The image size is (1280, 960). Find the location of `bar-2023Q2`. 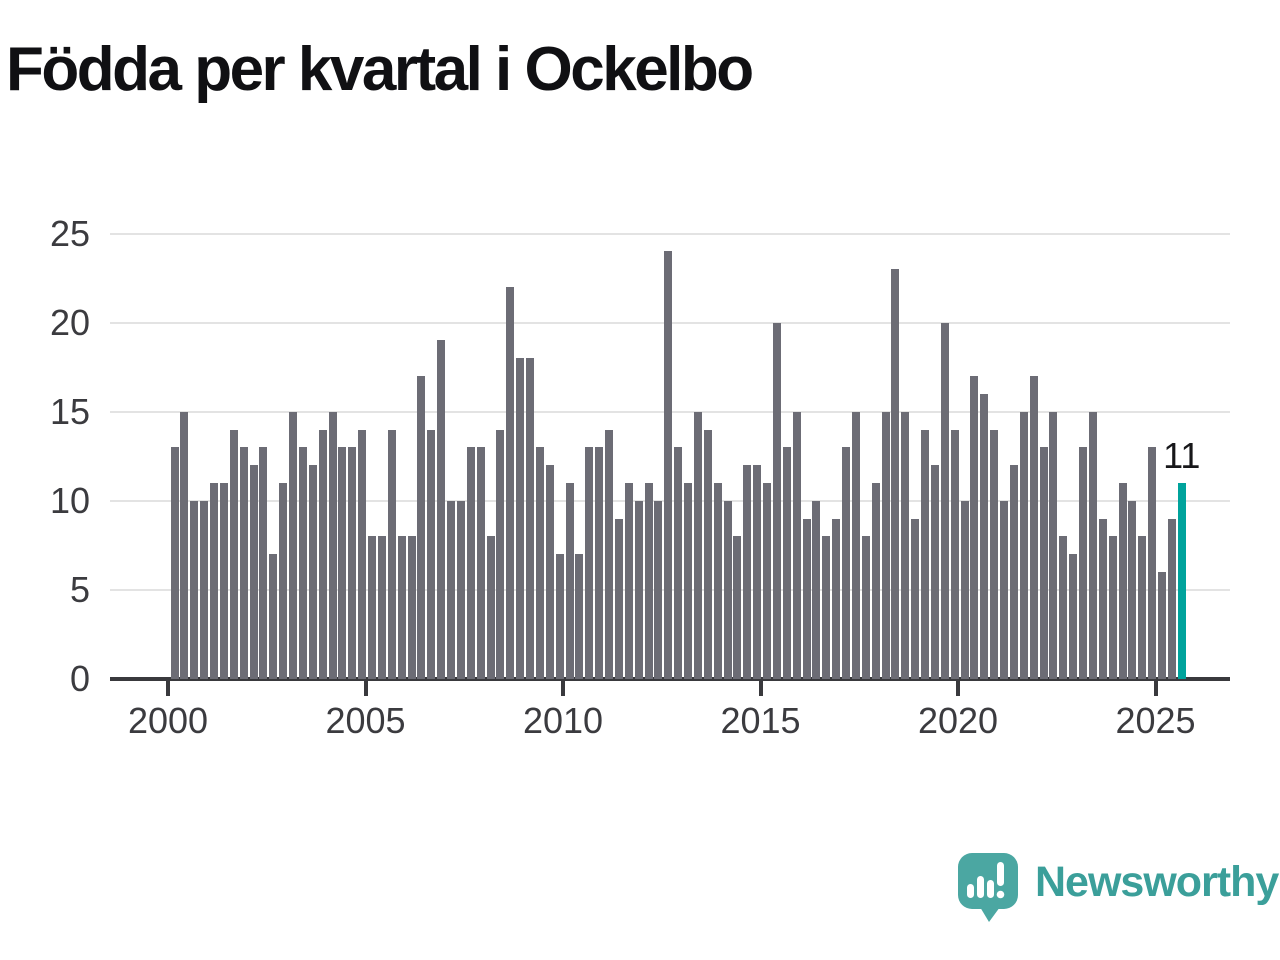

bar-2023Q2 is located at coordinates (1092, 545).